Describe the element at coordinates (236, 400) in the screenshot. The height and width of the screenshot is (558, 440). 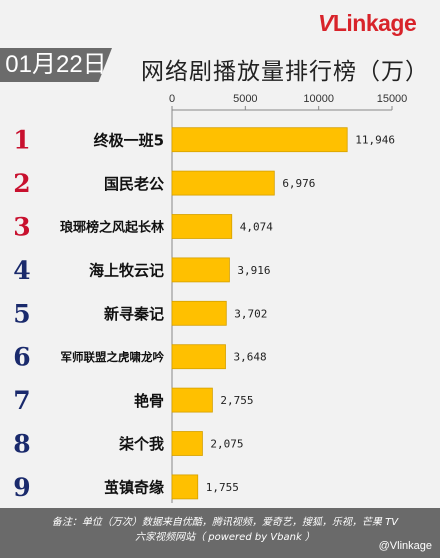
I see `value-label: 2,755` at that location.